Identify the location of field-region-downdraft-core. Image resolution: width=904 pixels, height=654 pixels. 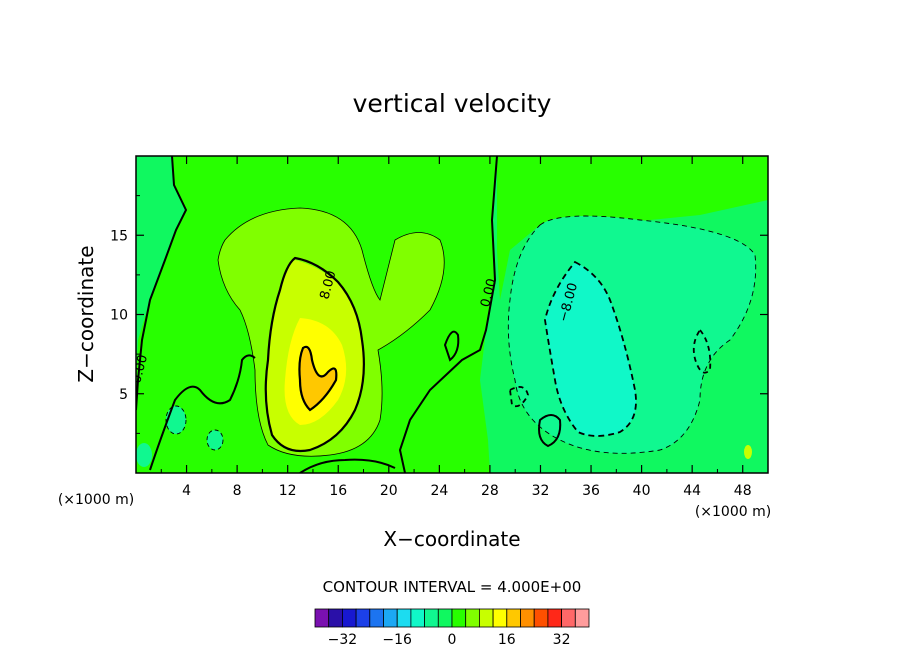
(590, 349).